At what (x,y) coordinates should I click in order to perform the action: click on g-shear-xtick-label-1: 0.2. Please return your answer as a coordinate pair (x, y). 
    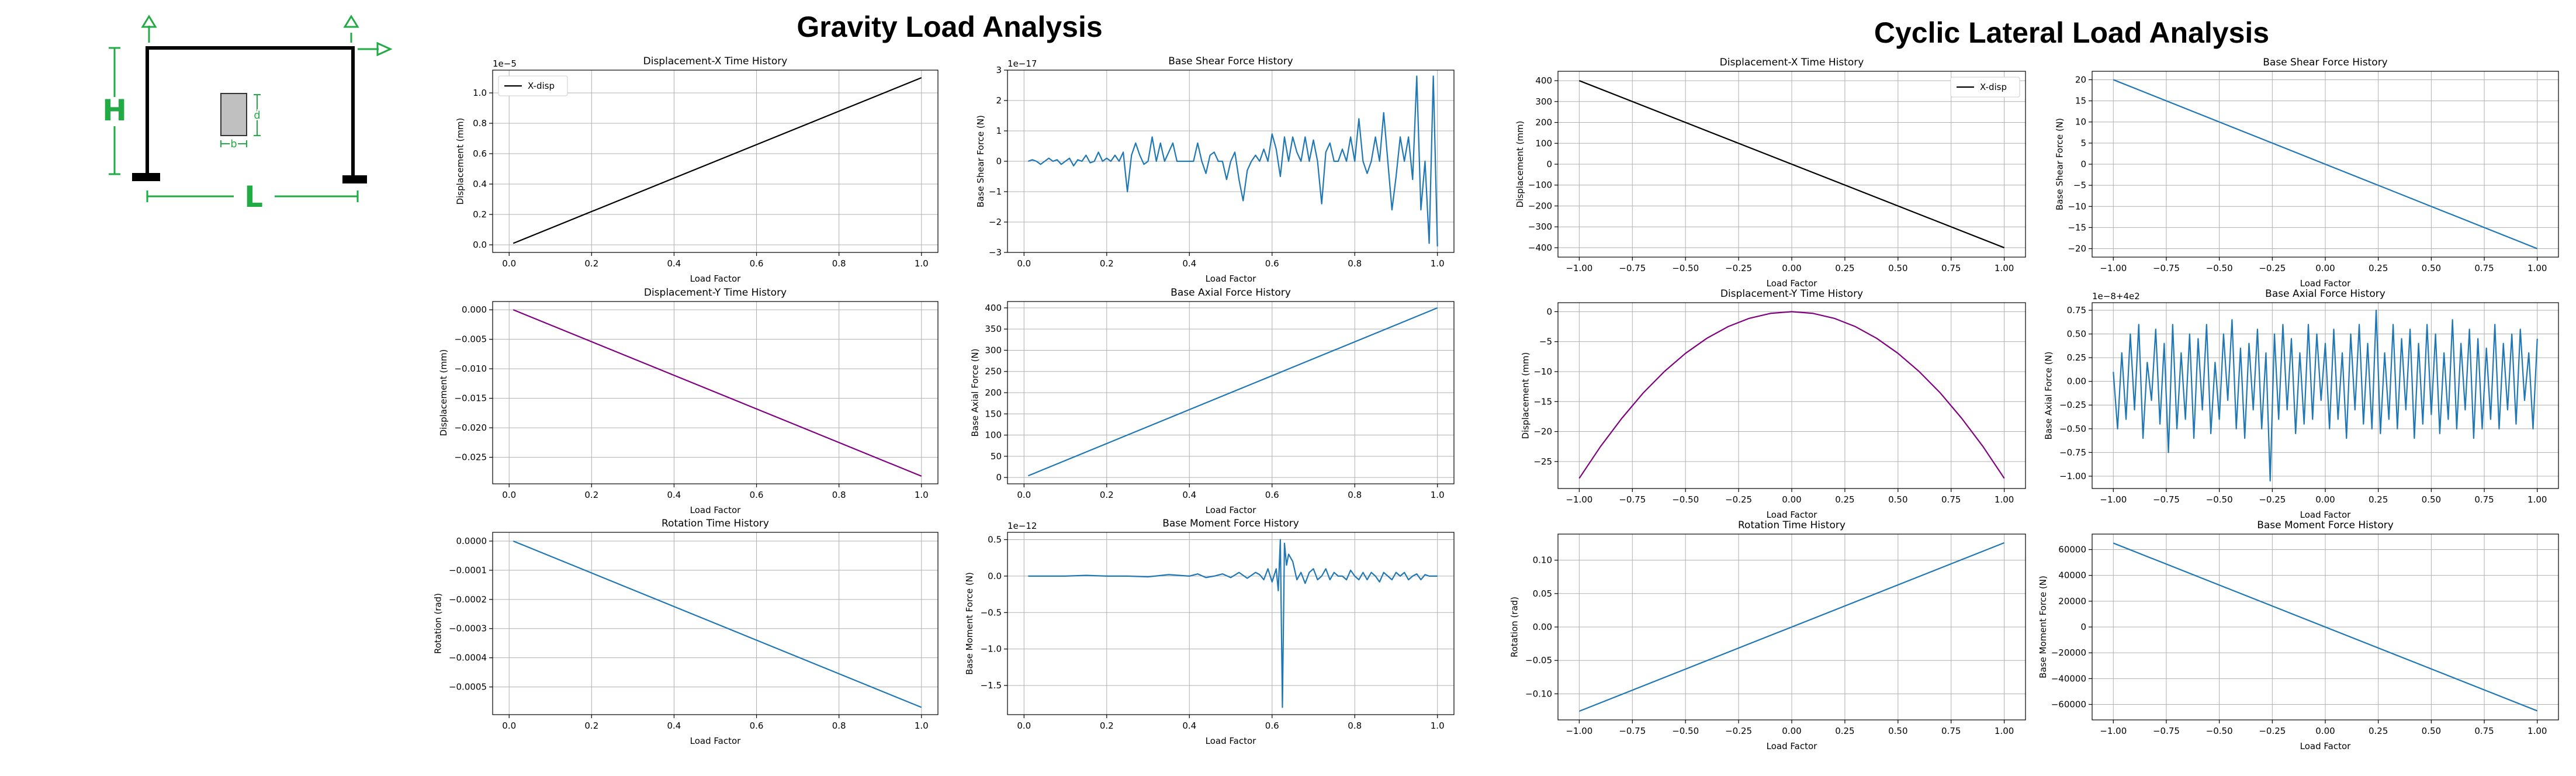
    Looking at the image, I should click on (1107, 263).